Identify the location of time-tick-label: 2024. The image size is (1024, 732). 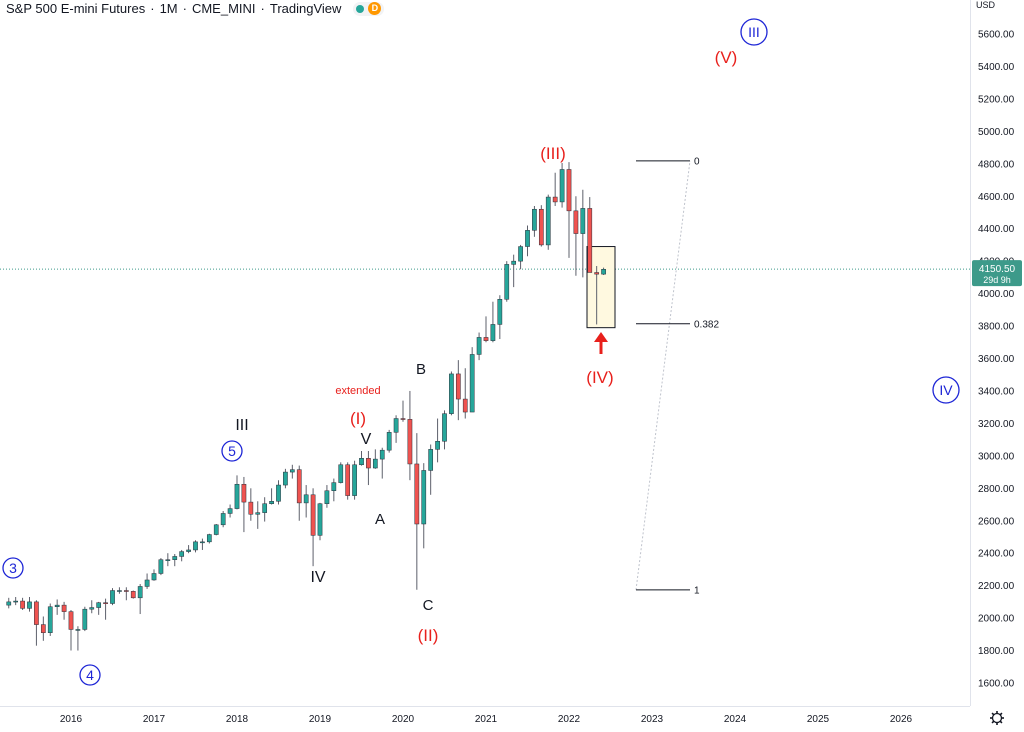
(735, 719).